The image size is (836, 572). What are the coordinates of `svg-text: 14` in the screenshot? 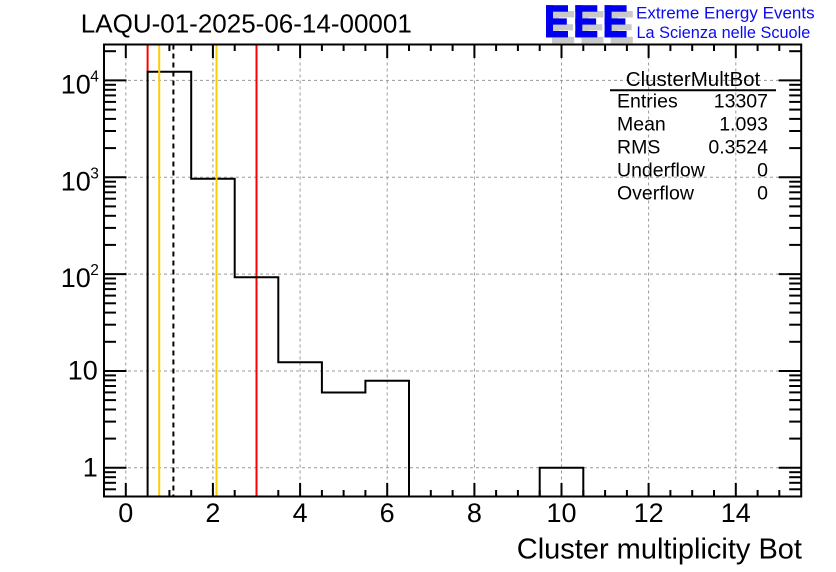 It's located at (736, 513).